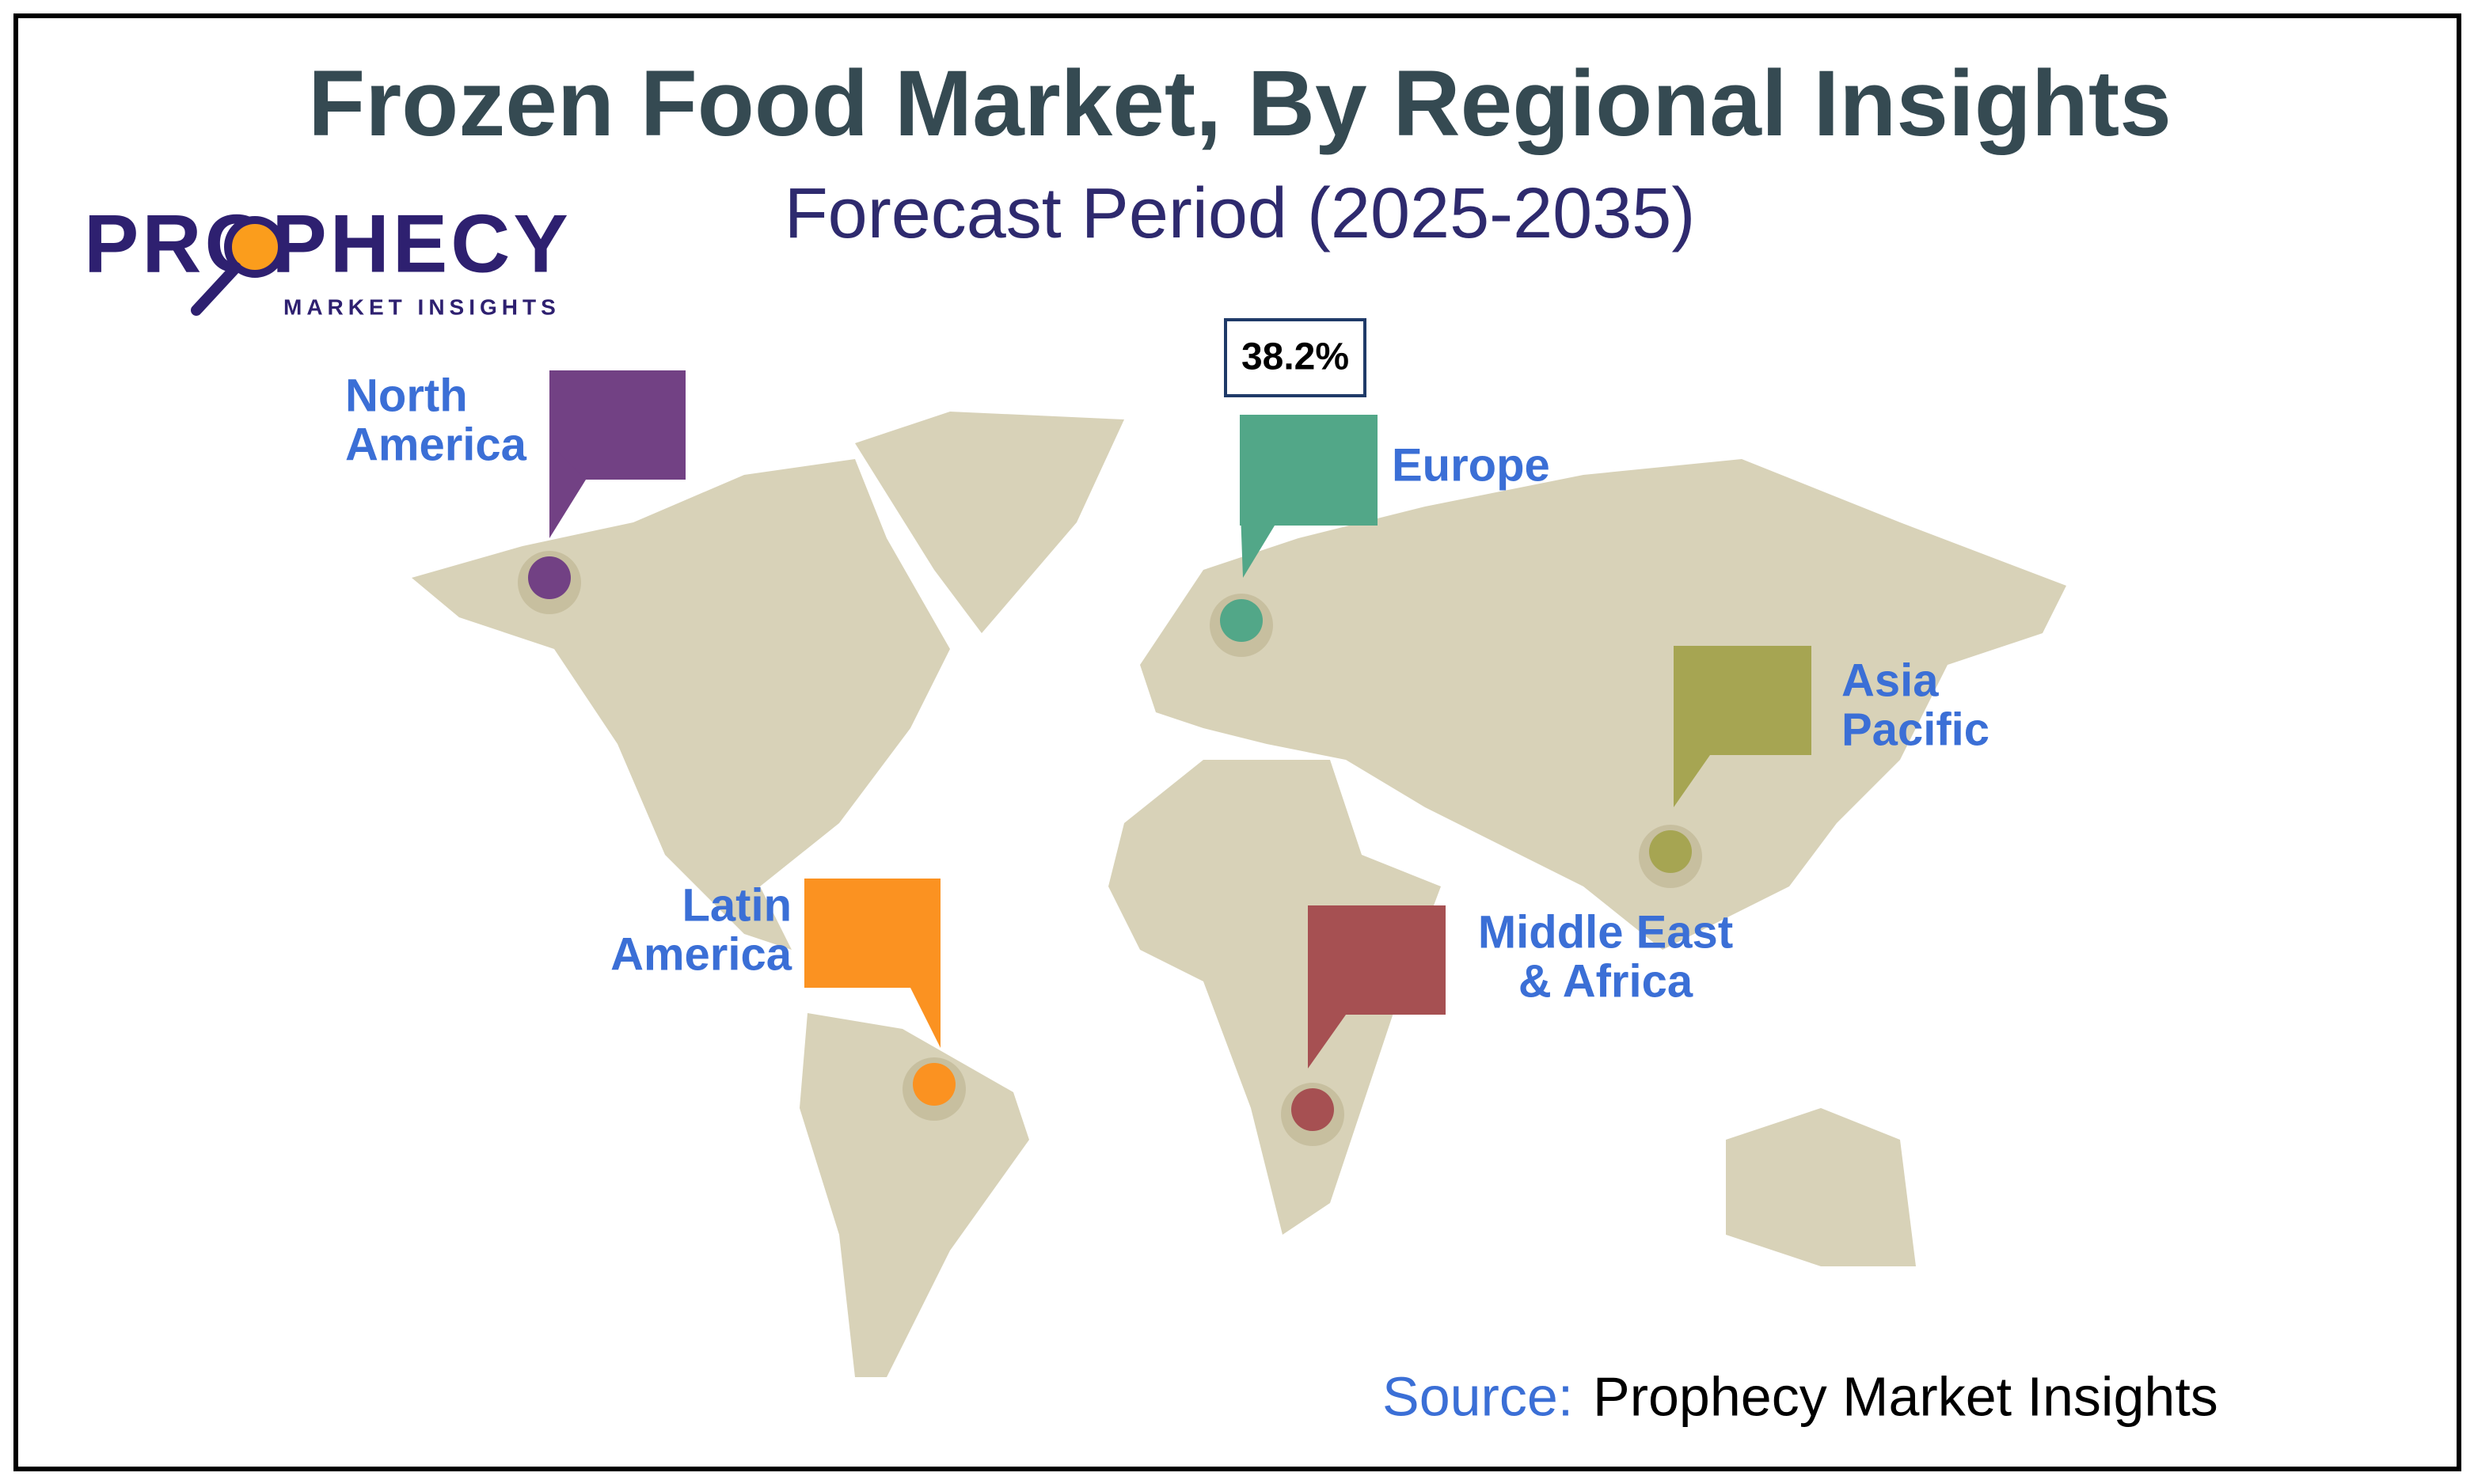 Image resolution: width=2474 pixels, height=1484 pixels. What do you see at coordinates (1274, 997) in the screenshot?
I see `africa` at bounding box center [1274, 997].